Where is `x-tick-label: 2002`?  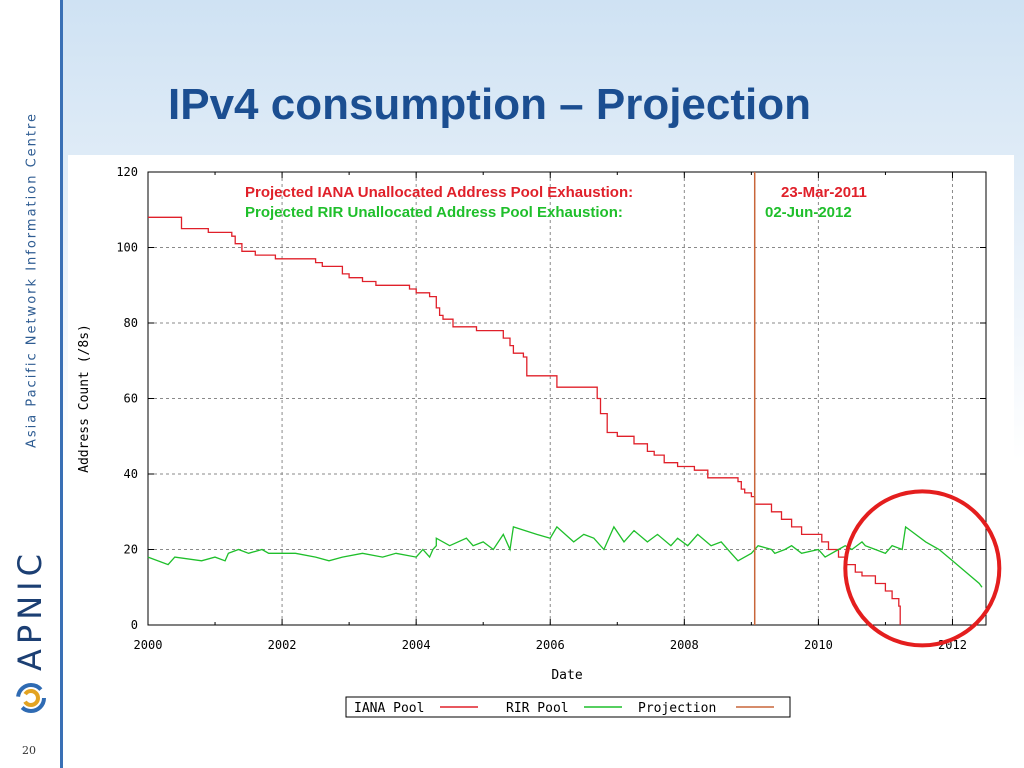
x-tick-label: 2002 is located at coordinates (282, 645).